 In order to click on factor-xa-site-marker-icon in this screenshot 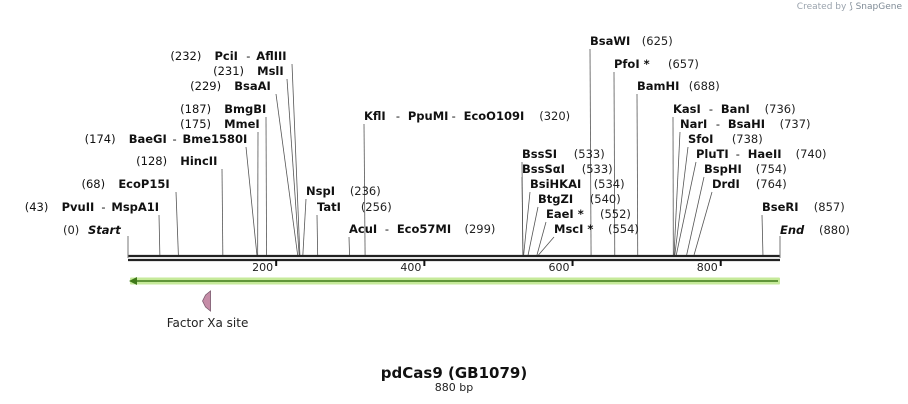, I will do `click(206, 301)`.